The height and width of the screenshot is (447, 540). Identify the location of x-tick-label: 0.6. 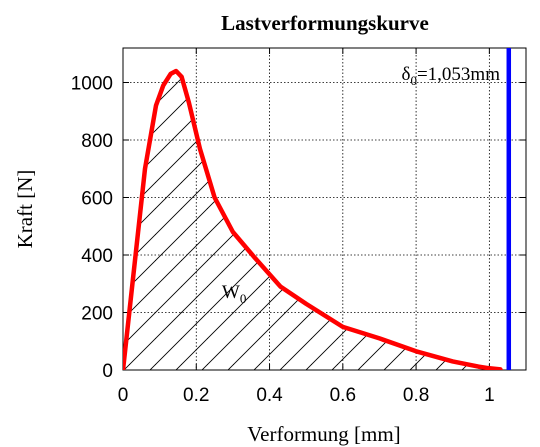
(343, 395).